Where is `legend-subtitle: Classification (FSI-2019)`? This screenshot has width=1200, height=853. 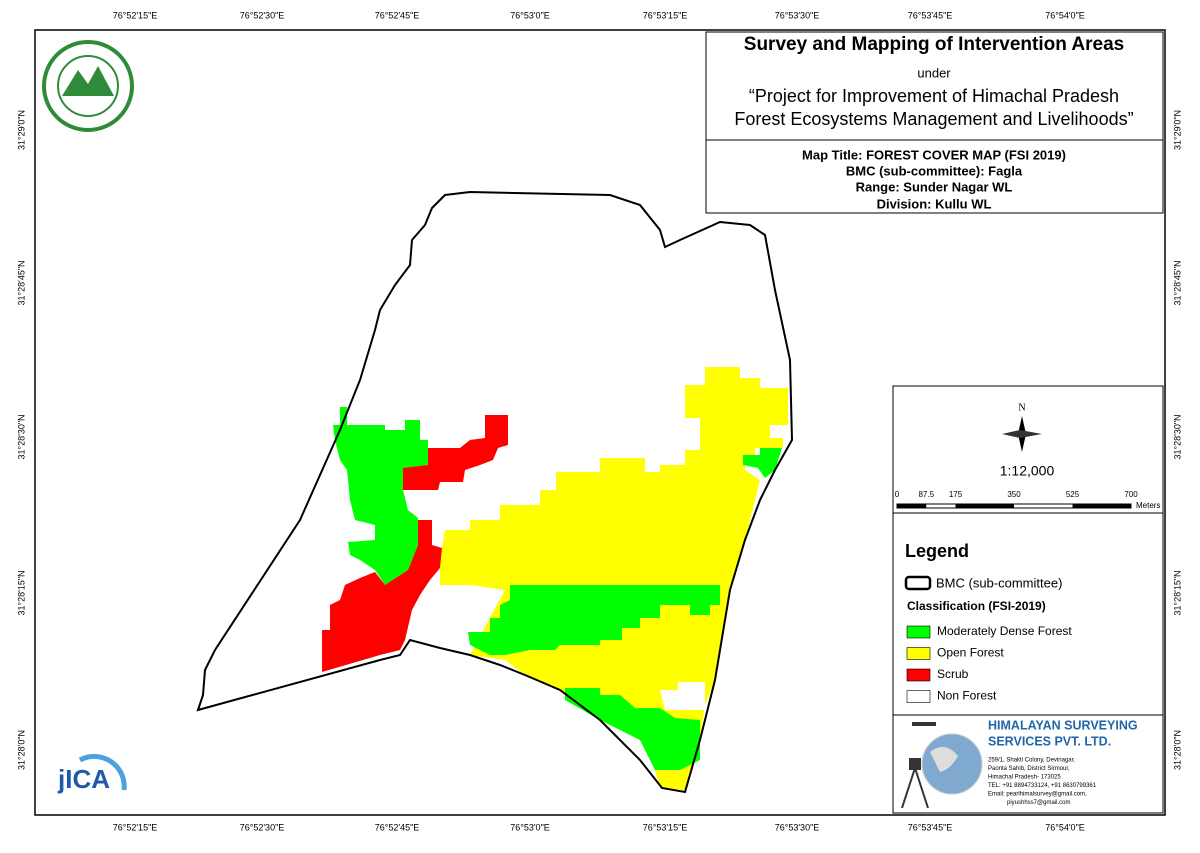
legend-subtitle: Classification (FSI-2019) is located at coordinates (976, 606).